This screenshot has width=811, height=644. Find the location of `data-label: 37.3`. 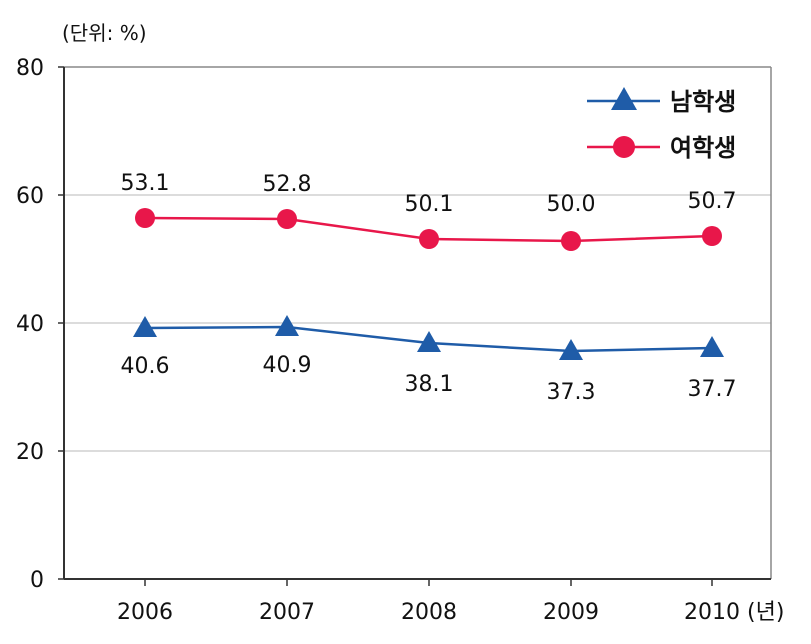

data-label: 37.3 is located at coordinates (571, 392).